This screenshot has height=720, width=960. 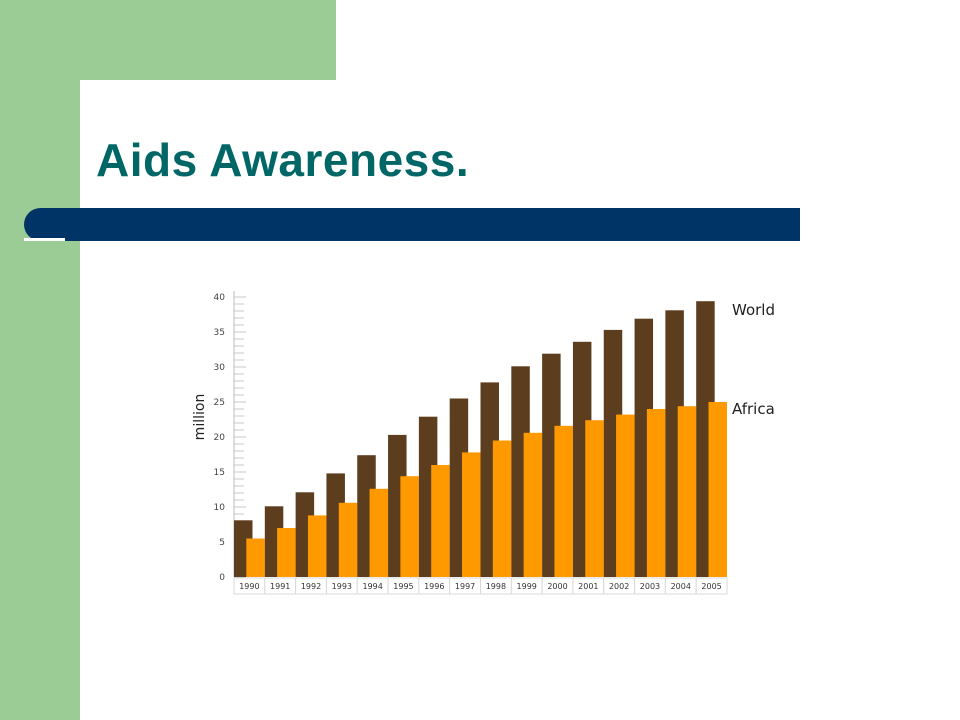 What do you see at coordinates (219, 473) in the screenshot?
I see `y-tick-label: 15` at bounding box center [219, 473].